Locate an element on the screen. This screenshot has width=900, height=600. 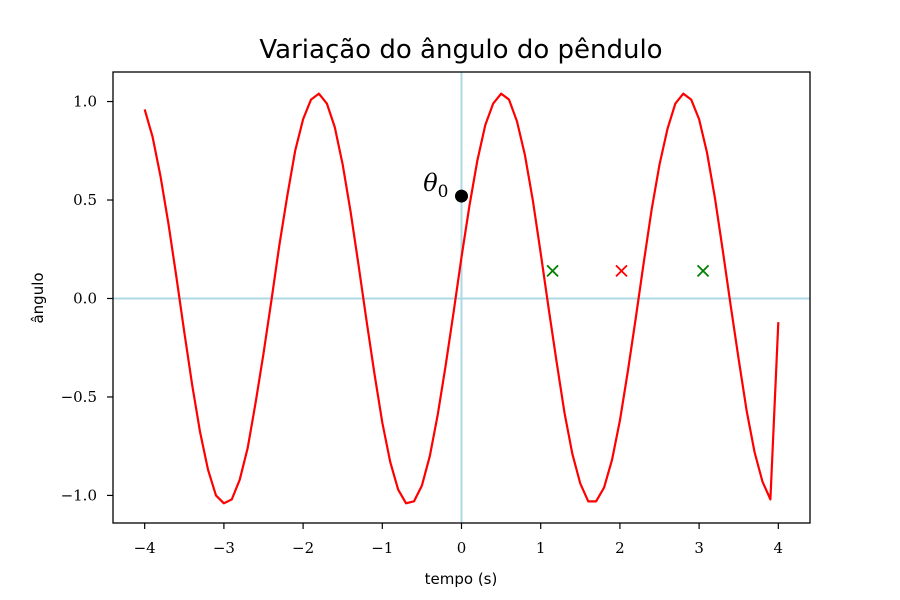
y-tick-label: −1.0 is located at coordinates (79, 495).